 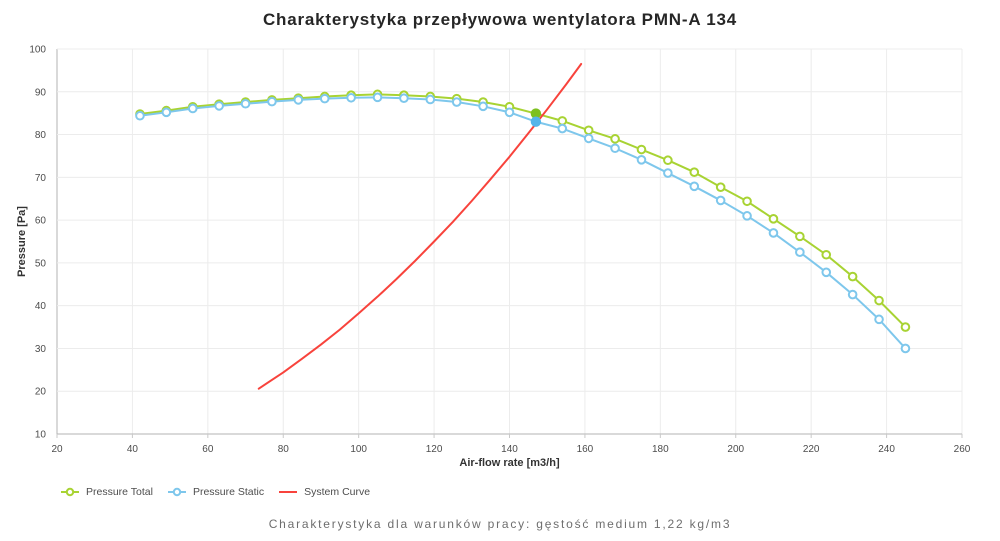 What do you see at coordinates (57, 449) in the screenshot?
I see `x-tick-label: 20` at bounding box center [57, 449].